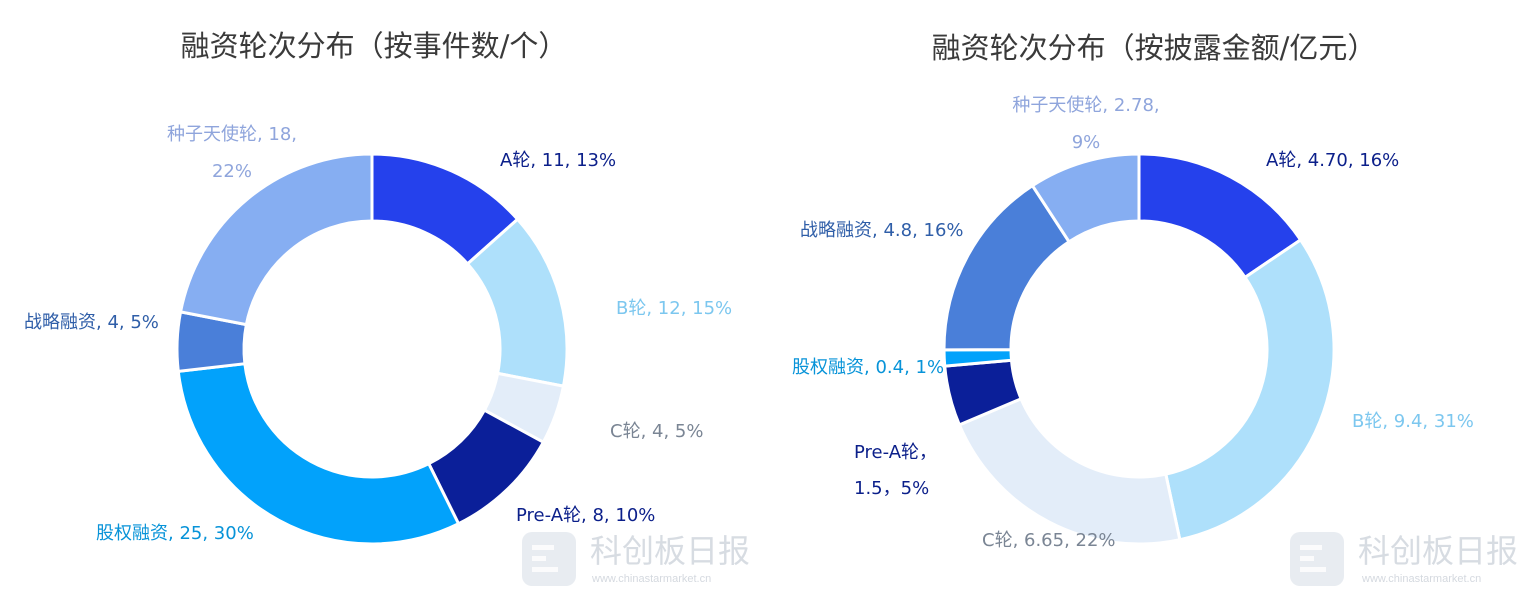  Describe the element at coordinates (1154, 48) in the screenshot. I see `chart-title-amount: 融资轮次分布（按披露金额/亿元）` at that location.